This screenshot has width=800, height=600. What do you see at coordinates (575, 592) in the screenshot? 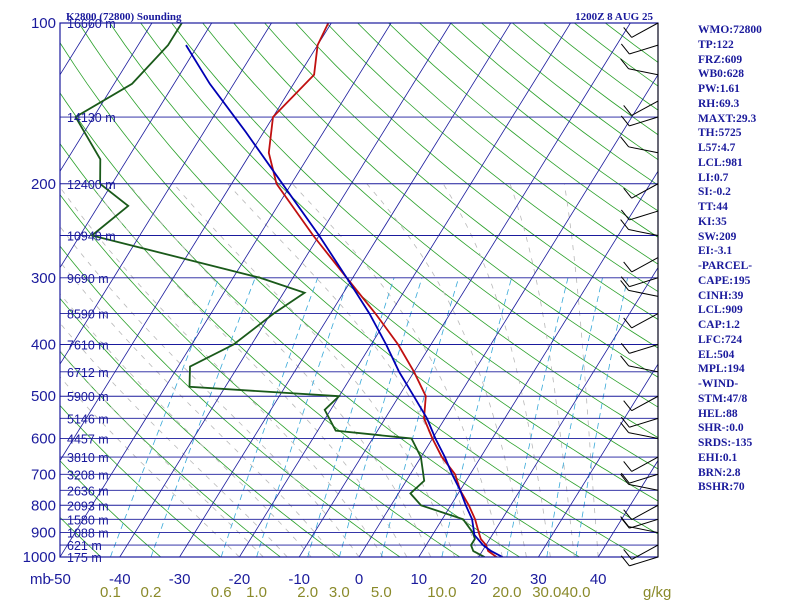
I see `mixing-ratio-label: 40.0` at bounding box center [575, 592].